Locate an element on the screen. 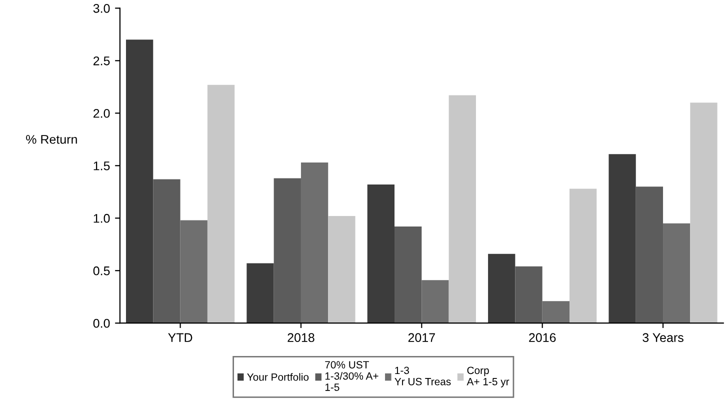 Image resolution: width=727 pixels, height=409 pixels. legend-label: Corp A+ 1-5 yr is located at coordinates (488, 377).